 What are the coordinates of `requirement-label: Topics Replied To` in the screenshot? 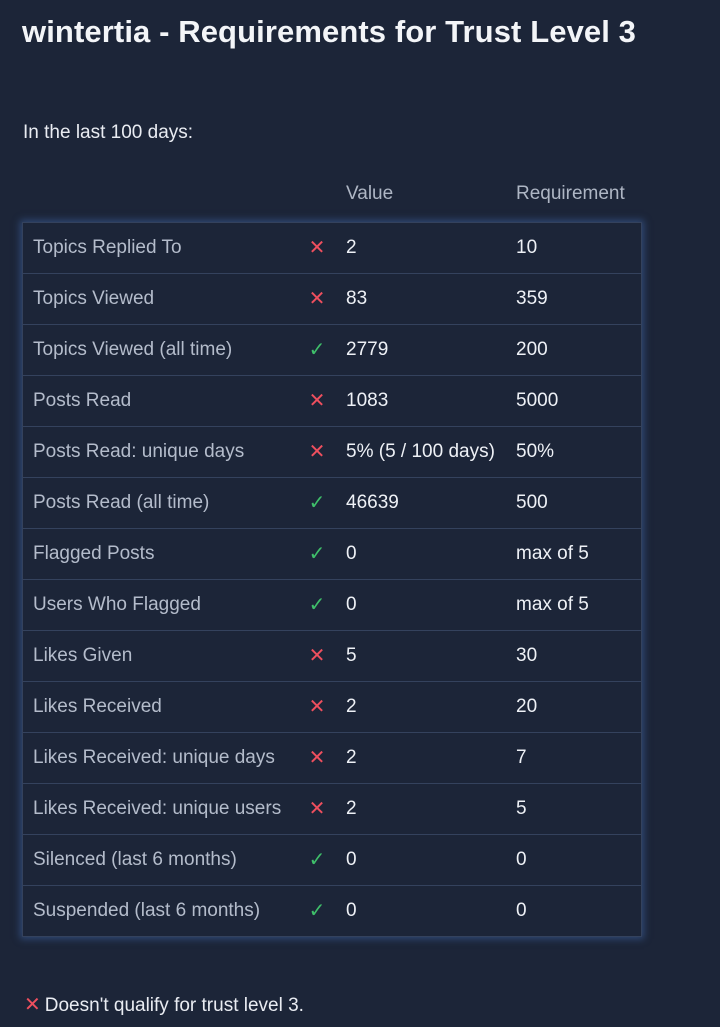 It's located at (107, 247).